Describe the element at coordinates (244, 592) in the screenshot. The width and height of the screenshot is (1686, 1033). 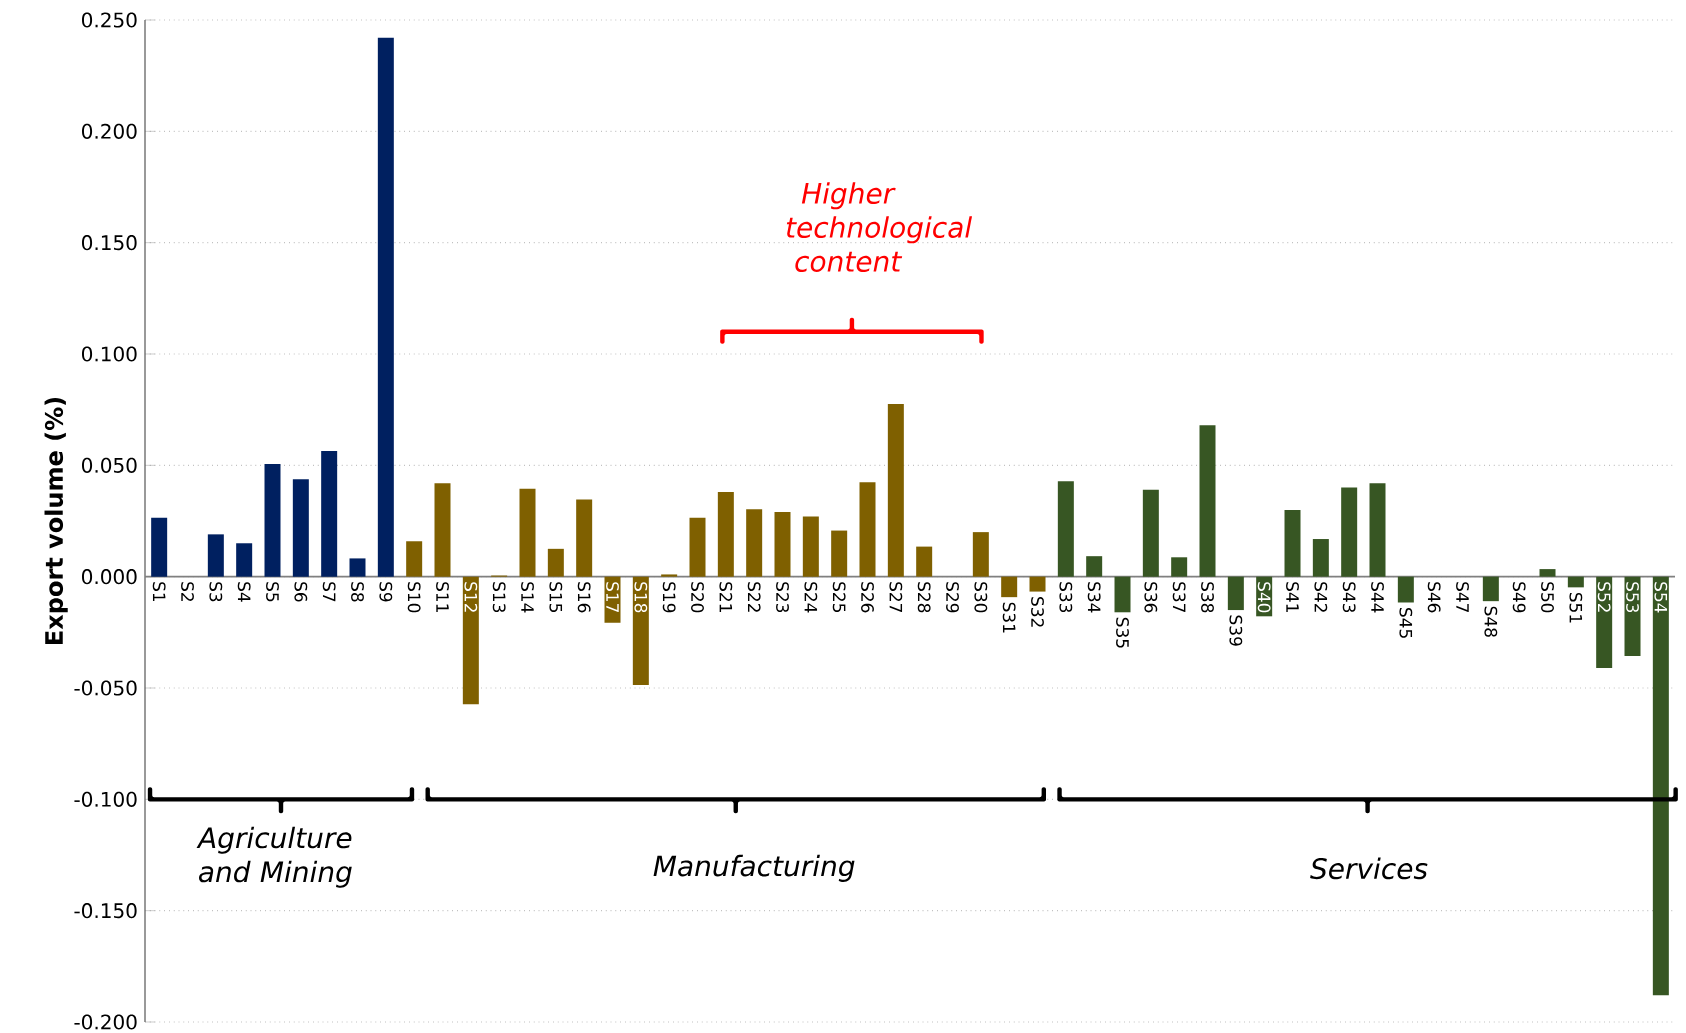
I see `x-tick-label: S4` at that location.